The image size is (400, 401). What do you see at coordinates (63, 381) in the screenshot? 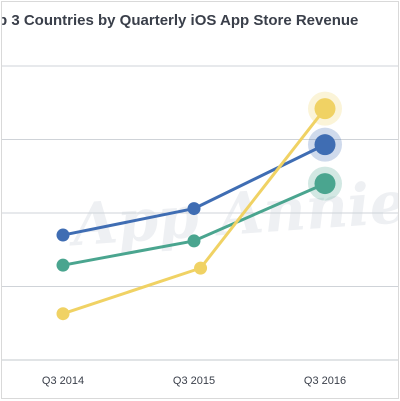
I see `x-tick-label: Q3 2014` at bounding box center [63, 381].